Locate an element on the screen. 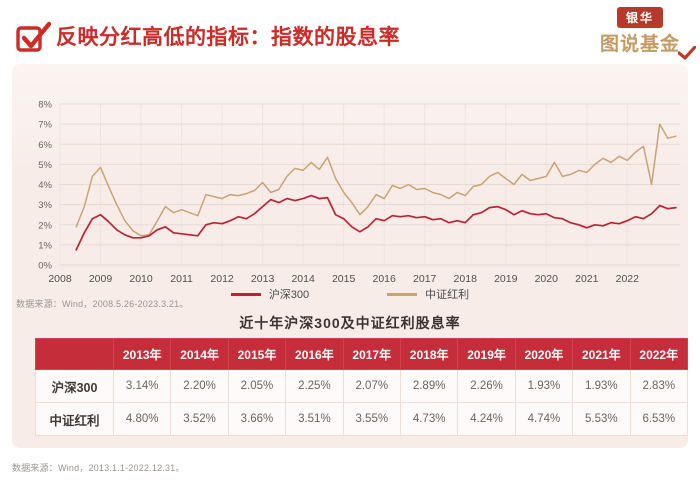 This screenshot has width=700, height=486. y-tick-label: 2% is located at coordinates (45, 225).